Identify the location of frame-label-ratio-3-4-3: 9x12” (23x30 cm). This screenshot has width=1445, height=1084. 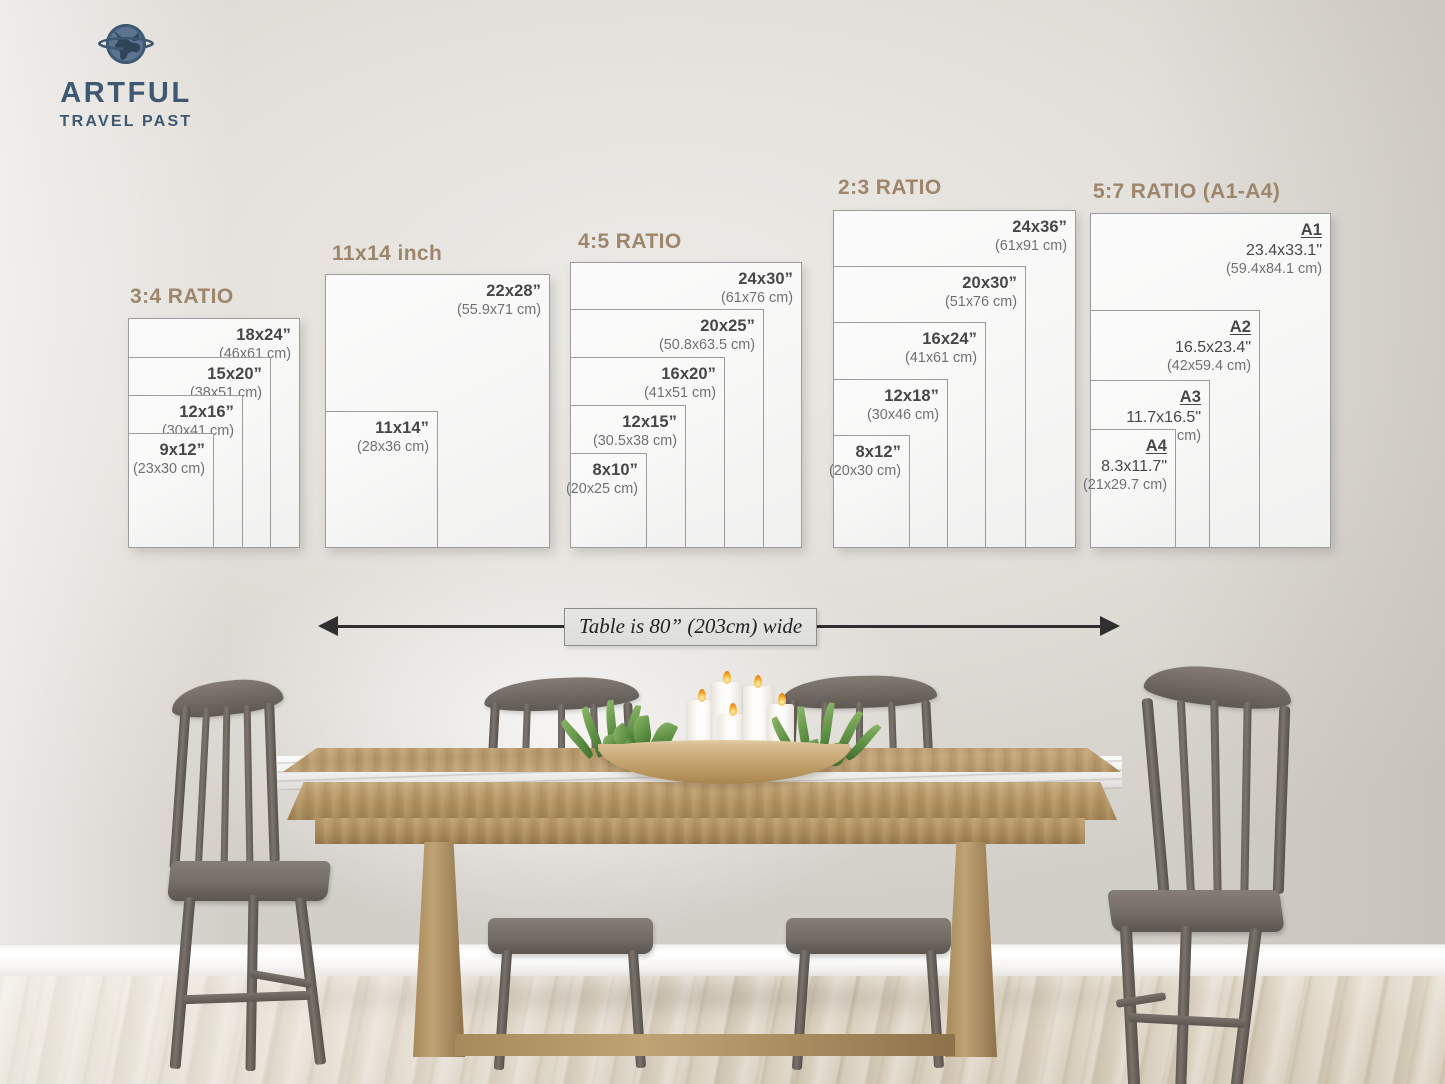
(169, 459).